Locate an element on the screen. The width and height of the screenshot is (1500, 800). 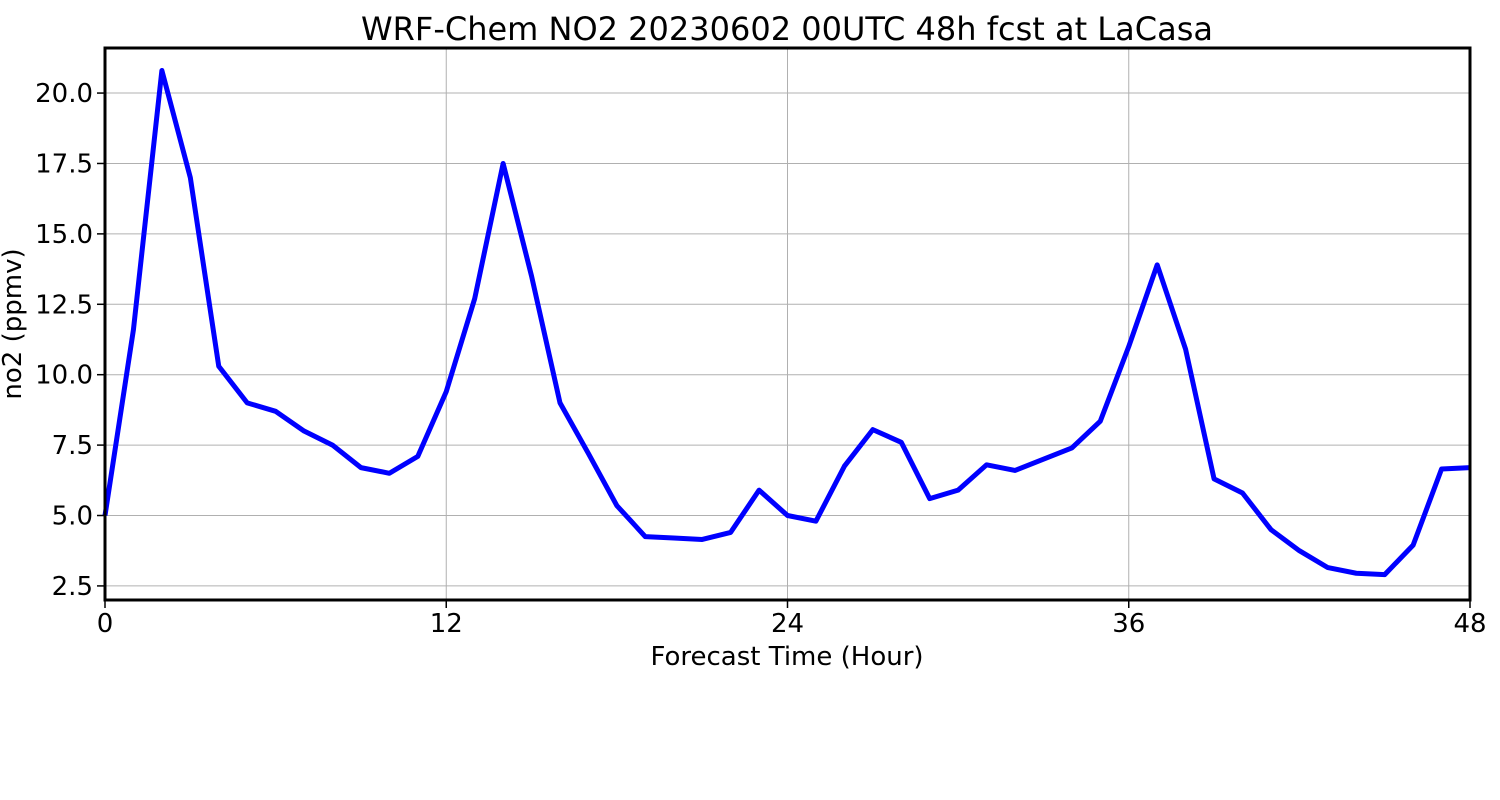
y-tick-label: 10.0 is located at coordinates (64, 376).